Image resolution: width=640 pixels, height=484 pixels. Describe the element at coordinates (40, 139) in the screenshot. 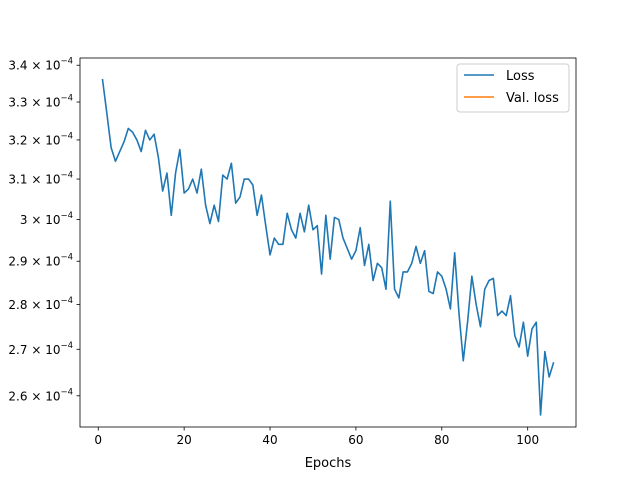

I see `y-tick-label: 3.2 × 10⁻⁴` at that location.